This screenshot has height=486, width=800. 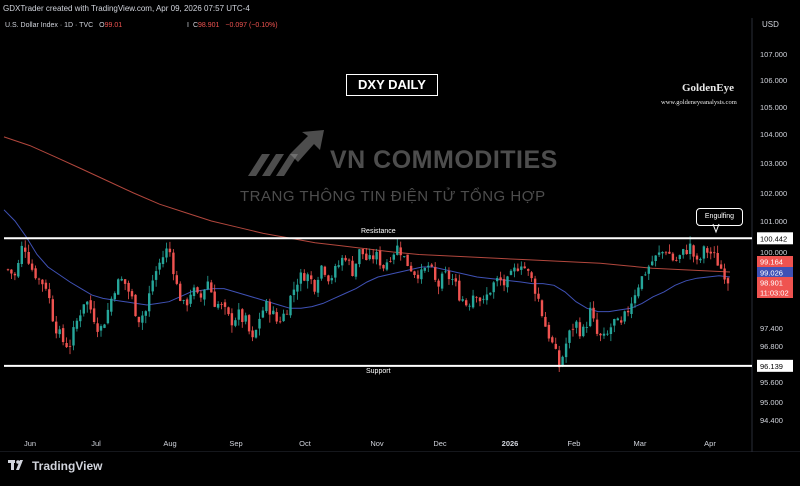 What do you see at coordinates (55, 465) in the screenshot?
I see `tradingview-logo: TradingView` at bounding box center [55, 465].